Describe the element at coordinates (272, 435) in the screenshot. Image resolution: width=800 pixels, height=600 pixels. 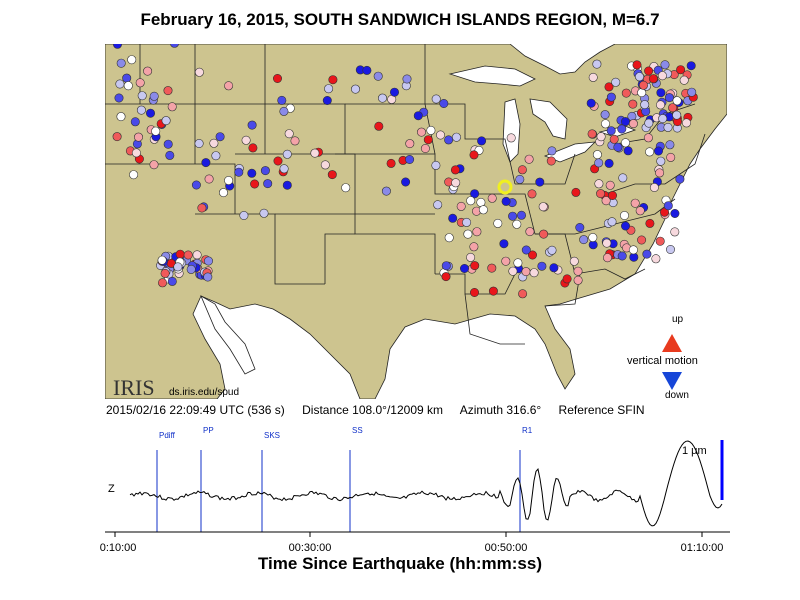
I see `phase-label: SKS` at that location.